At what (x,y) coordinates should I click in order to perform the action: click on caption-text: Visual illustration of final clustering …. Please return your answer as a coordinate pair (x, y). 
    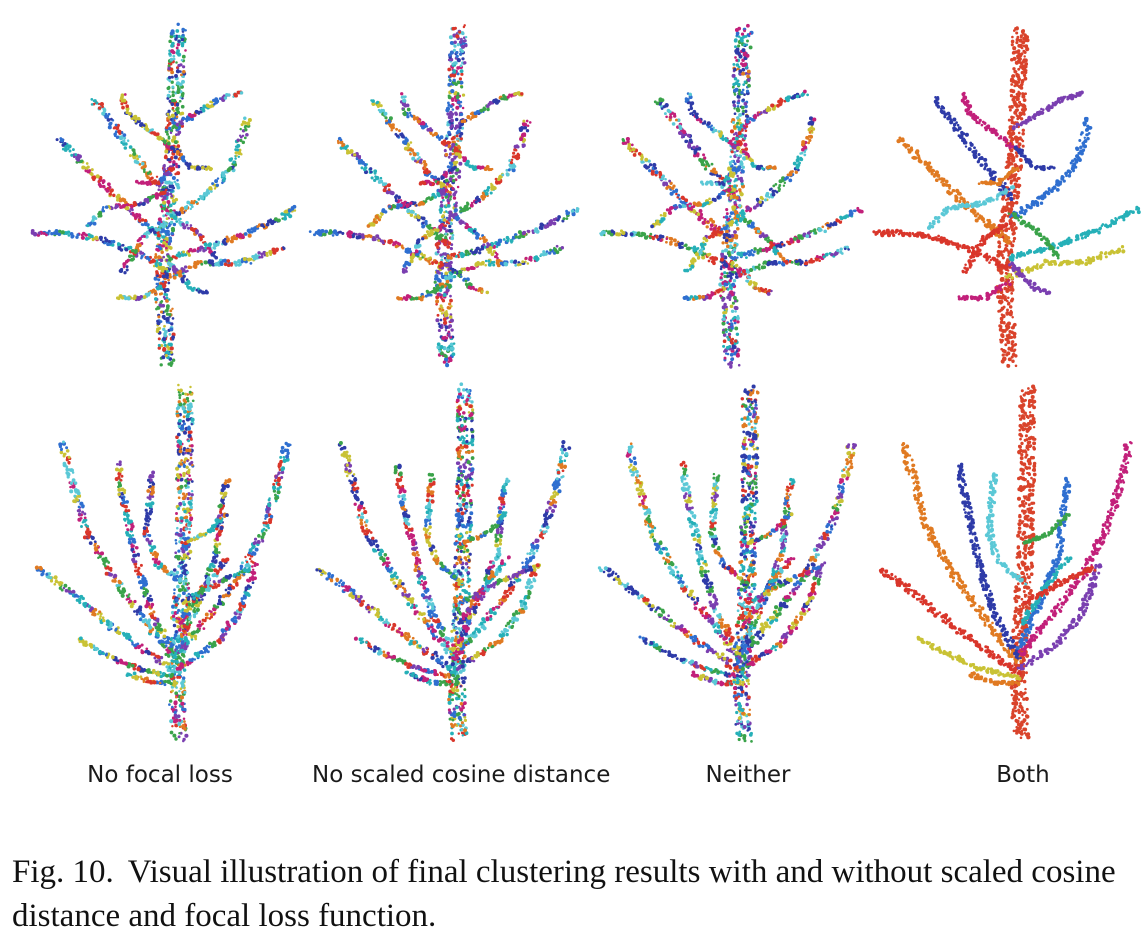
    Looking at the image, I should click on (564, 894).